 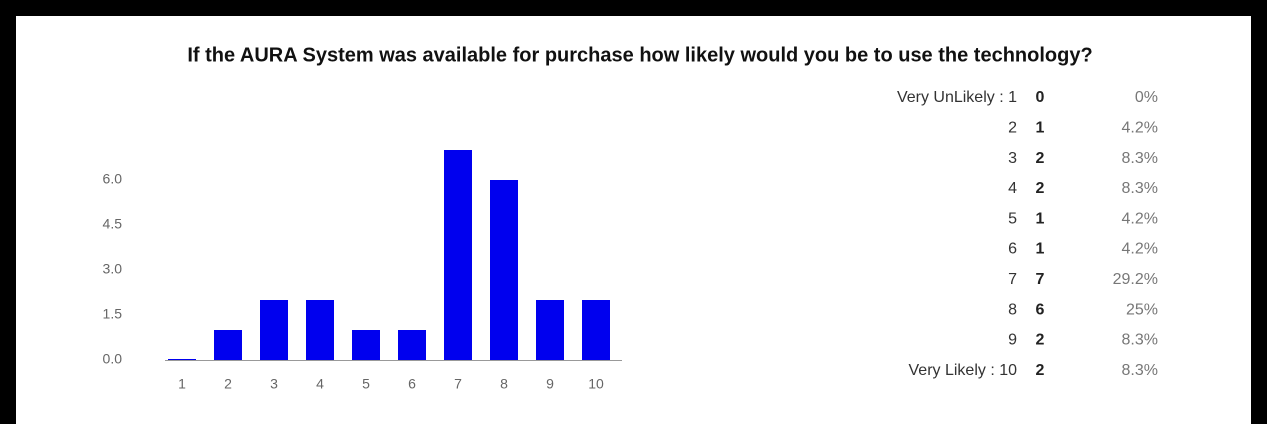 I want to click on x-tick-label: 8, so click(x=504, y=384).